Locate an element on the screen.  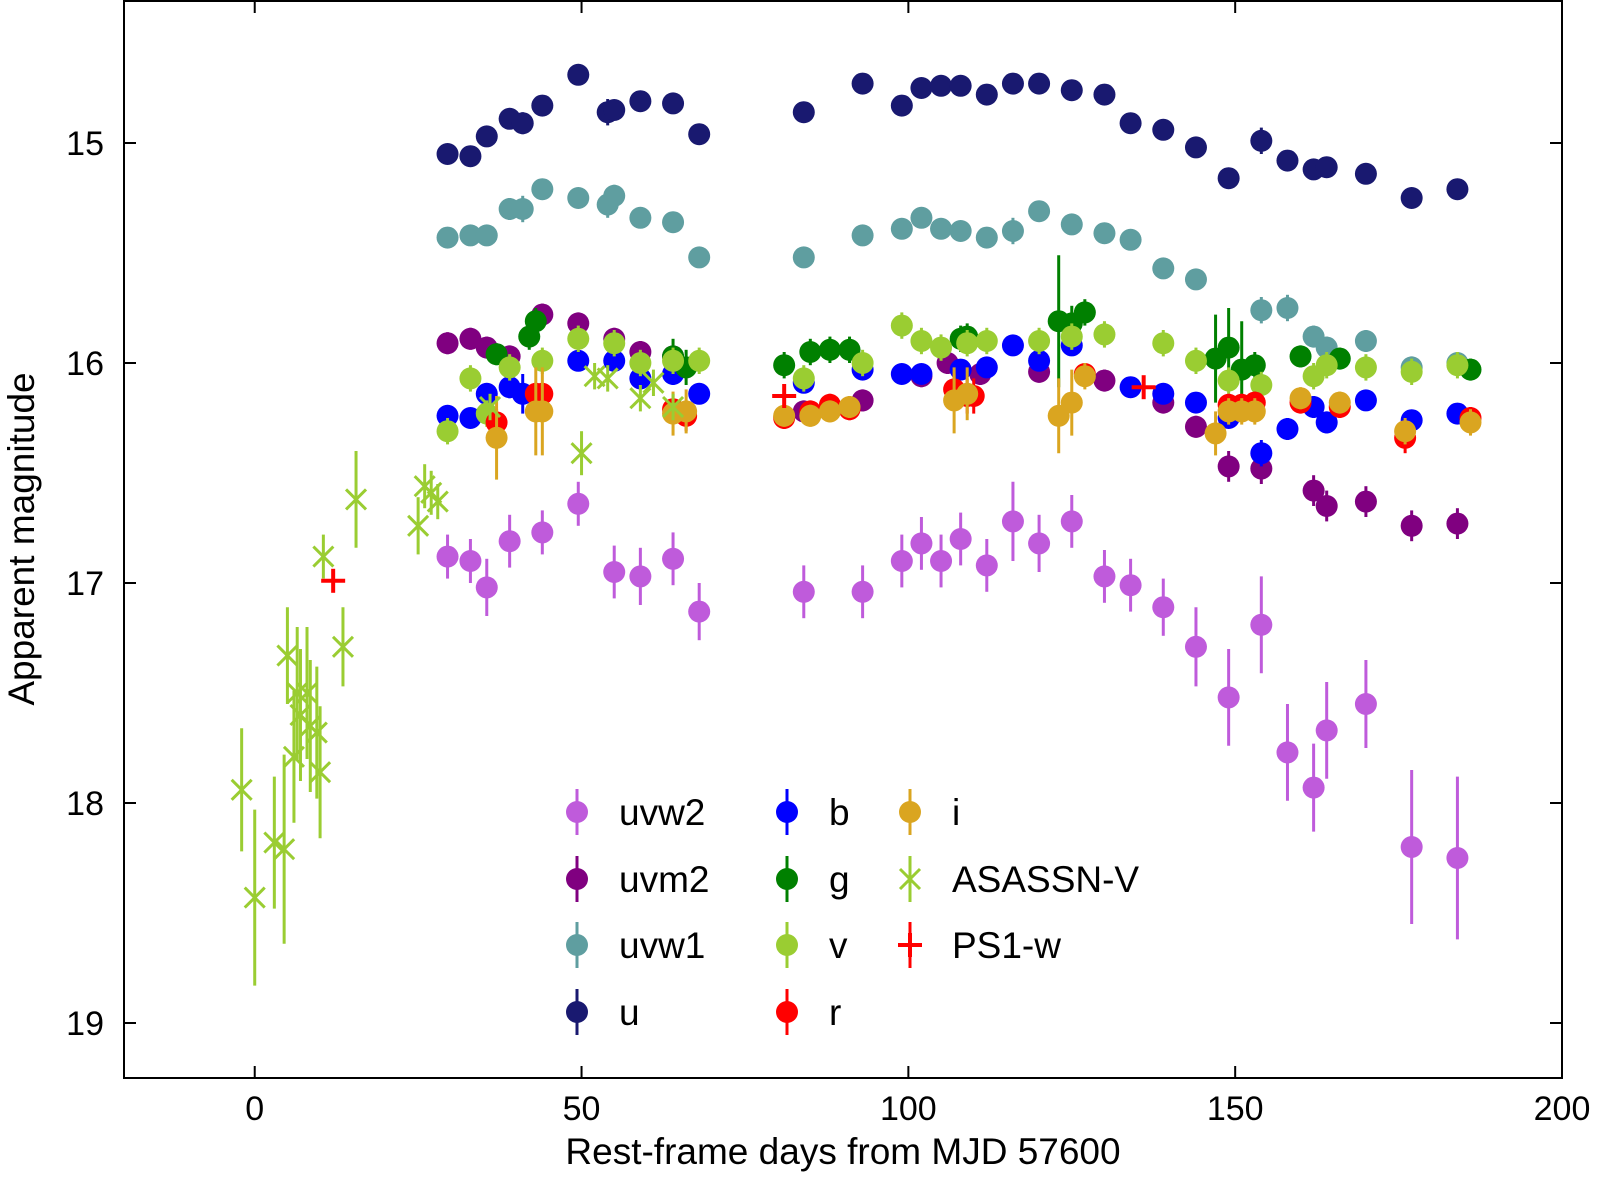
series-u is located at coordinates (952, 136).